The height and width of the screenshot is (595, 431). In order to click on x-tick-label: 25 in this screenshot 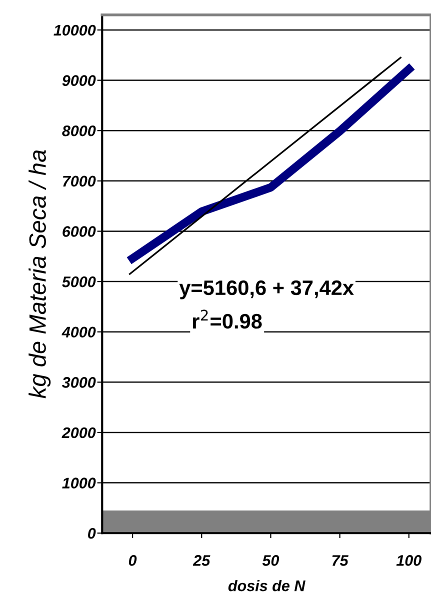, I will do `click(201, 560)`.